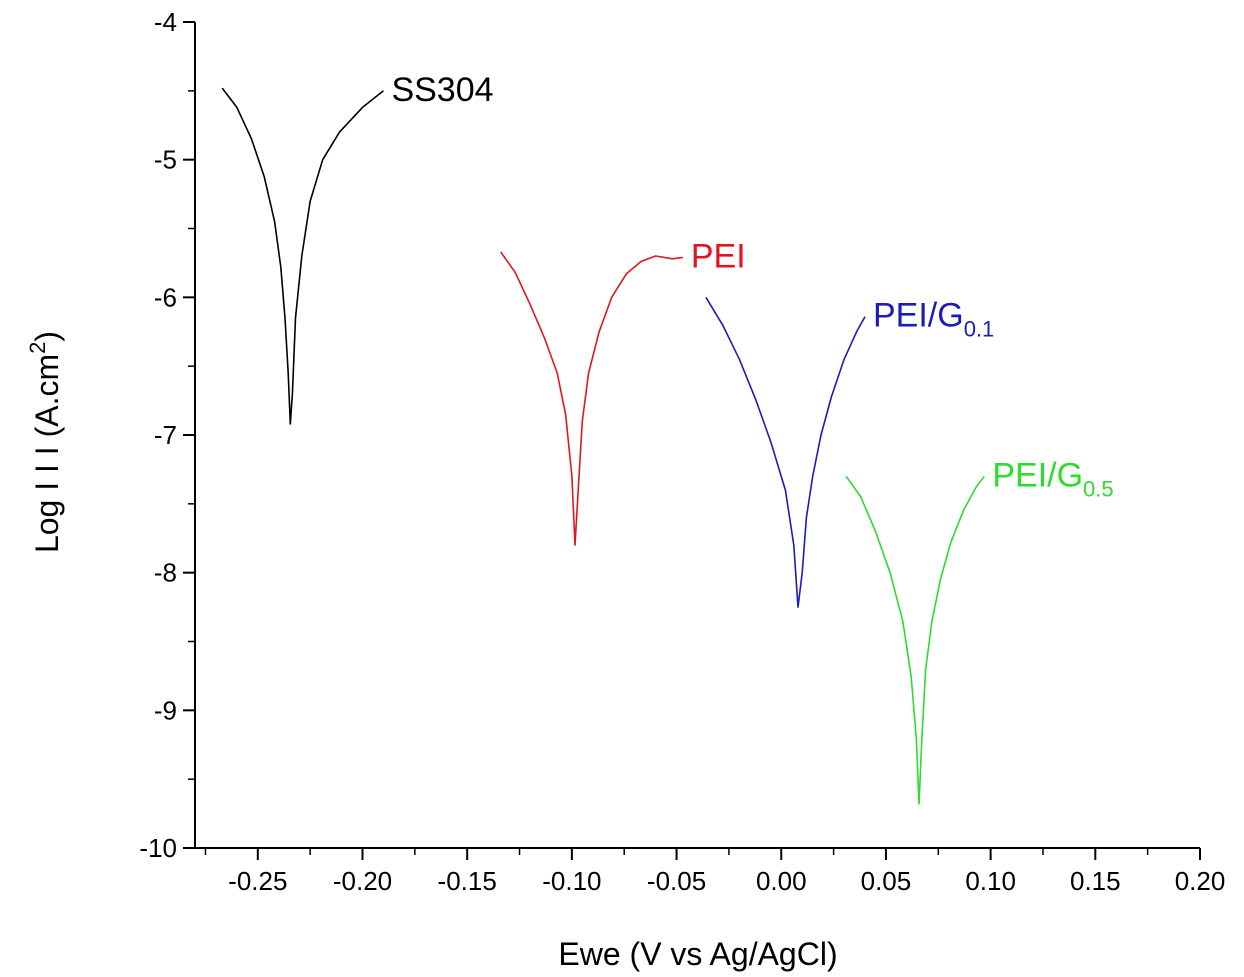 This screenshot has height=977, width=1244. Describe the element at coordinates (47, 453) in the screenshot. I see `y-axis-label-main: Log I I I (A.cm` at that location.